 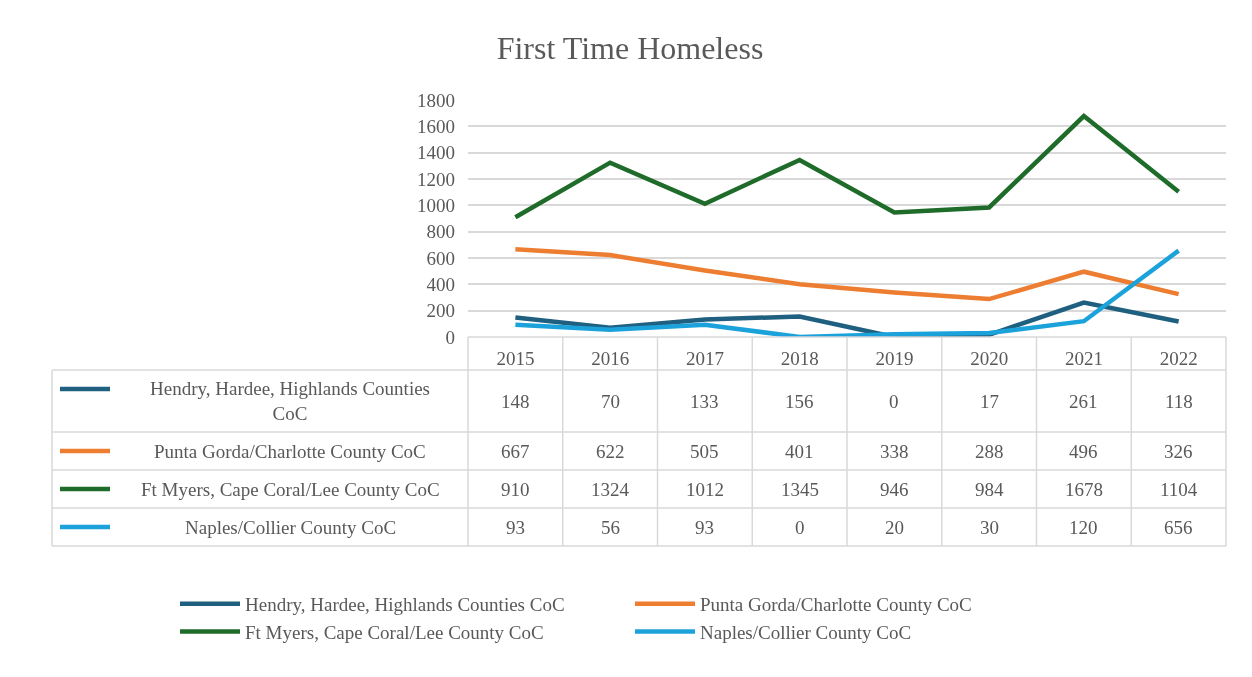 I want to click on y-tick-label: 1200, so click(x=436, y=179).